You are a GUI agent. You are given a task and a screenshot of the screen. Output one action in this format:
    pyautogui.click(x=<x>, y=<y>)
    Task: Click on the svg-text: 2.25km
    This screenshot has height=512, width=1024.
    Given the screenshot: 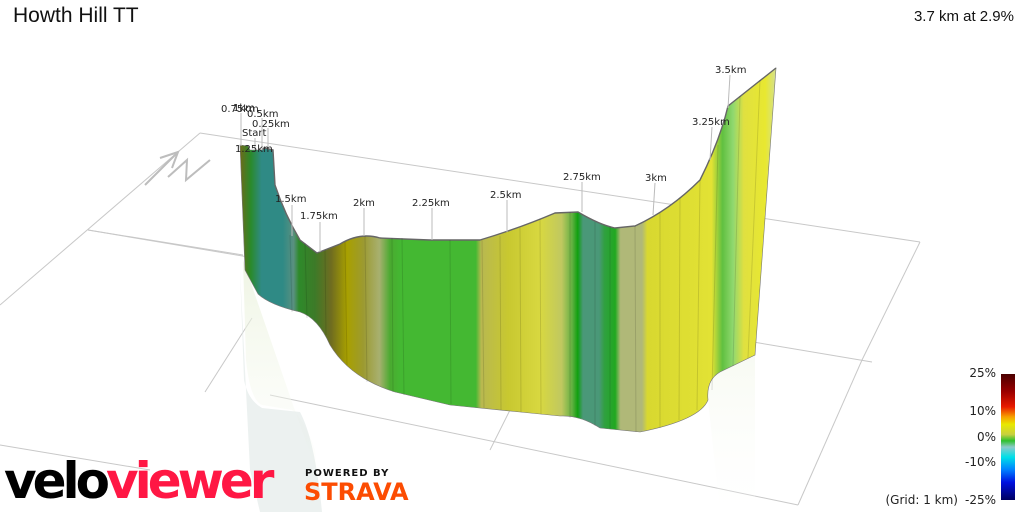 What is the action you would take?
    pyautogui.click(x=431, y=203)
    